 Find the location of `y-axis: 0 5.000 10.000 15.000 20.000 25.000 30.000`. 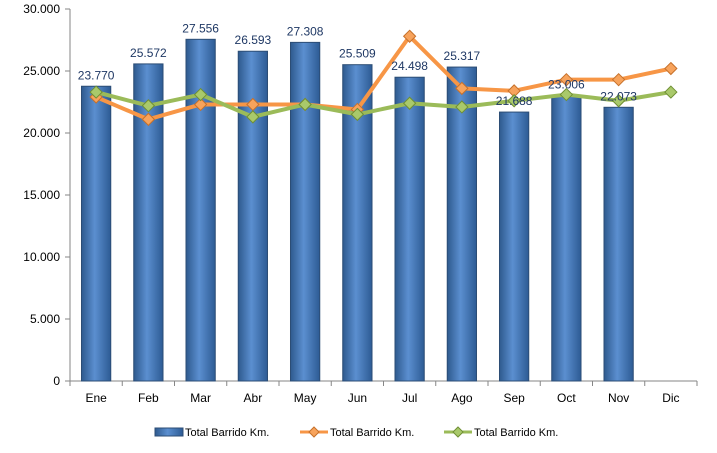

y-axis: 0 5.000 10.000 15.000 20.000 25.000 30.000 is located at coordinates (47, 195).